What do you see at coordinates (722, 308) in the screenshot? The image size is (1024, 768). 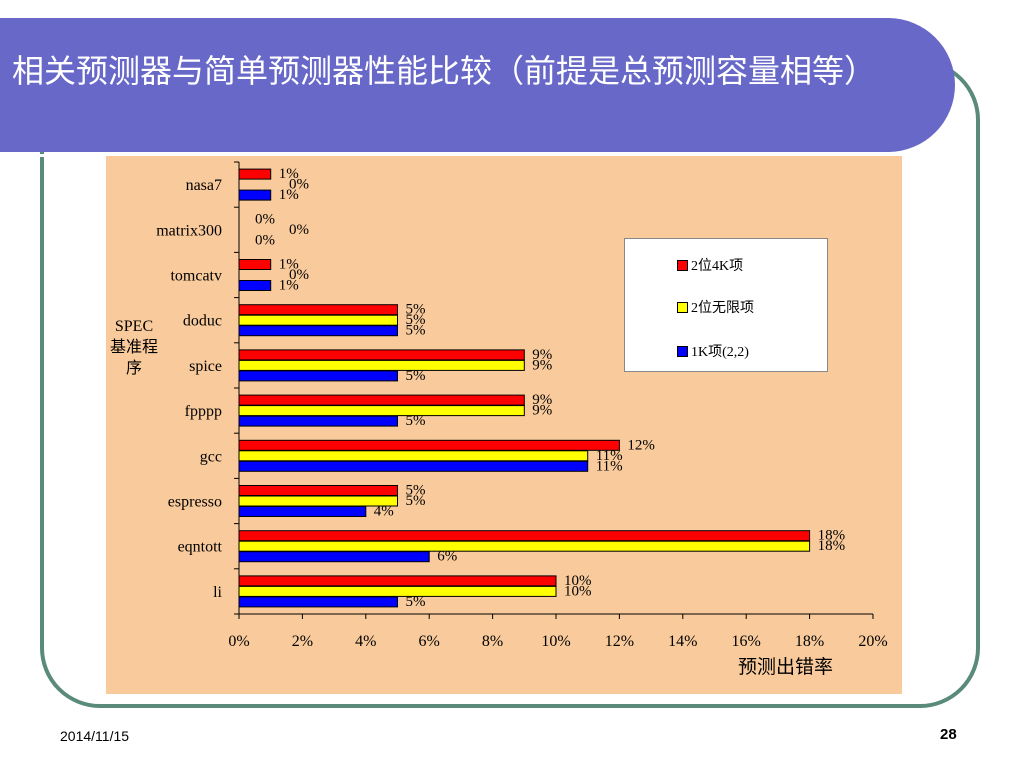 I see `legend-label-series-2: 2位无限项` at bounding box center [722, 308].